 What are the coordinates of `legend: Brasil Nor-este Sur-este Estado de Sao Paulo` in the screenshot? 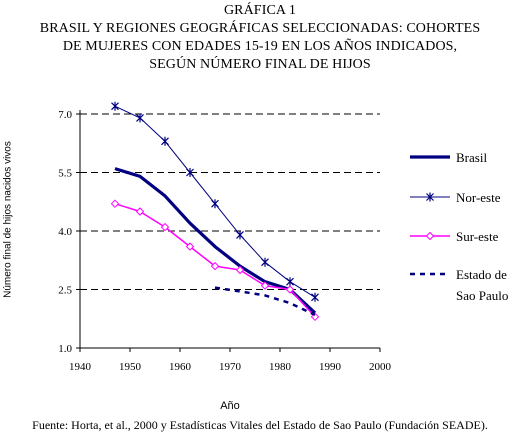 It's located at (459, 226).